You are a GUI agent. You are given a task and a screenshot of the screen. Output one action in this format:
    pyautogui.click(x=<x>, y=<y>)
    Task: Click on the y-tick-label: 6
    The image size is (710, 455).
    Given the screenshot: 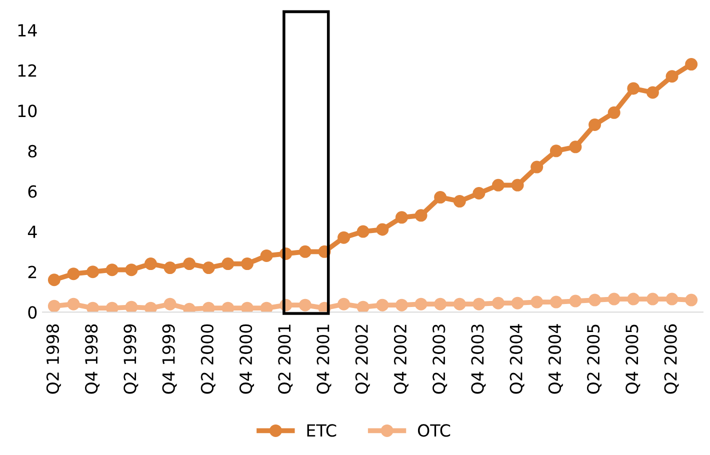 What is the action you would take?
    pyautogui.click(x=32, y=191)
    